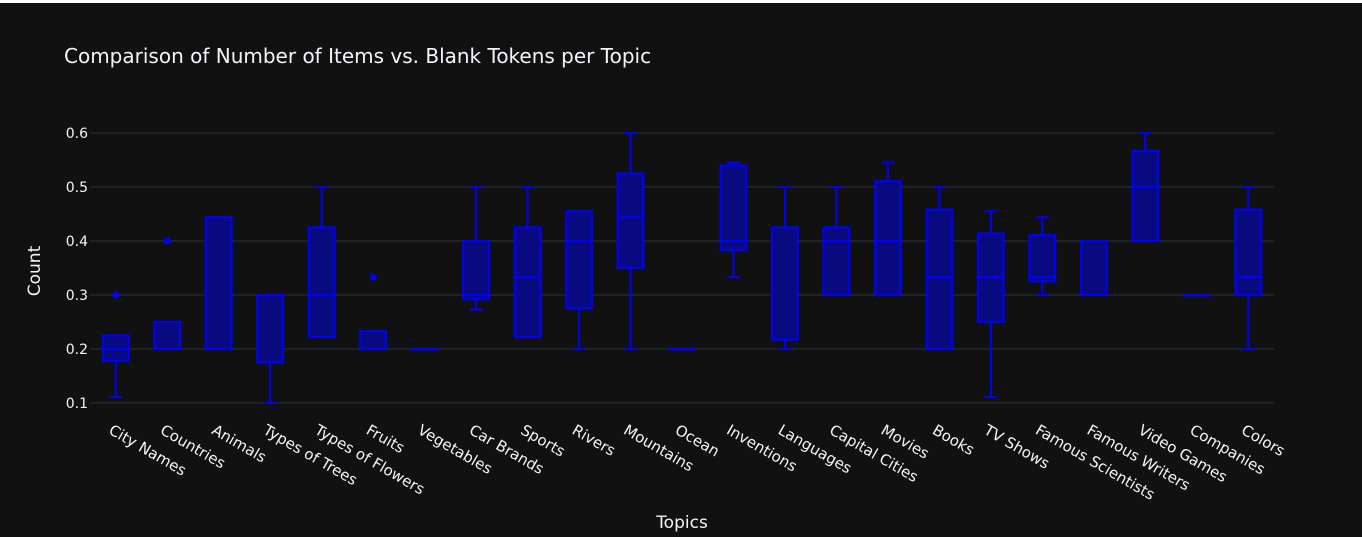 The width and height of the screenshot is (1362, 537). I want to click on x-axis-title: Topics, so click(681, 523).